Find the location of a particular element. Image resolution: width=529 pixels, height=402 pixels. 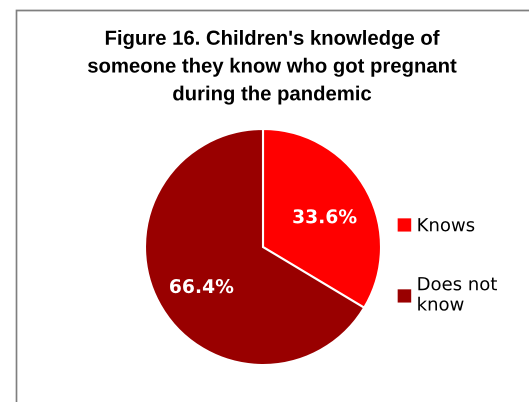

data-label: 33.6% is located at coordinates (325, 216).